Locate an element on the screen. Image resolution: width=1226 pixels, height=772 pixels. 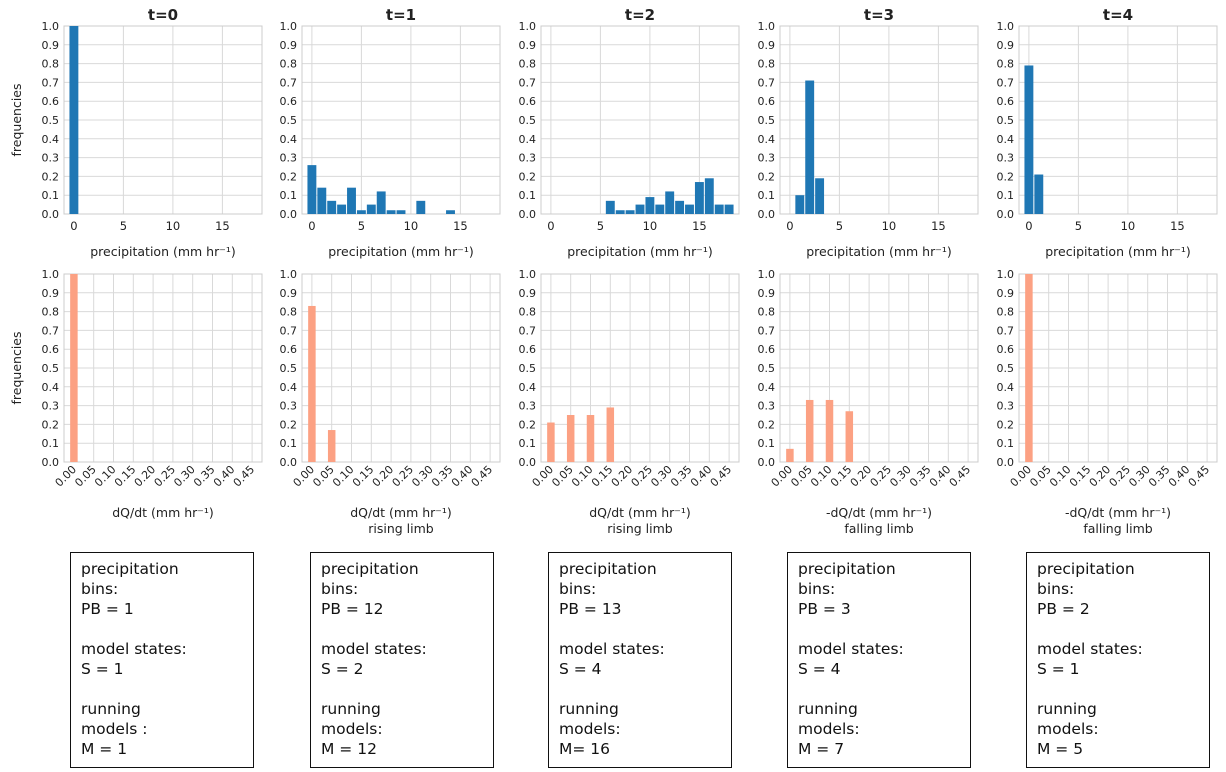
y-axis-label: frequencies is located at coordinates (16, 120).